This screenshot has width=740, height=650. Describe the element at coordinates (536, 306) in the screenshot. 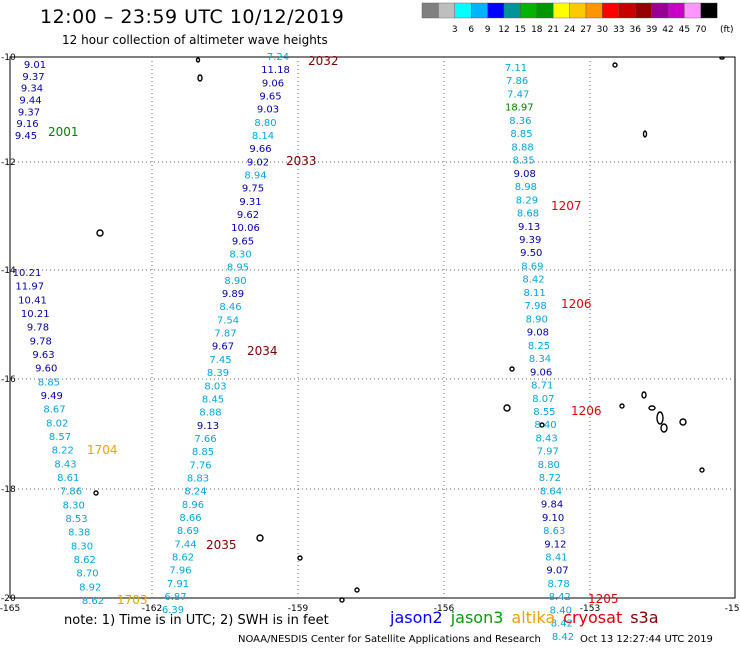

I see `wave-height-value: 7.98` at that location.